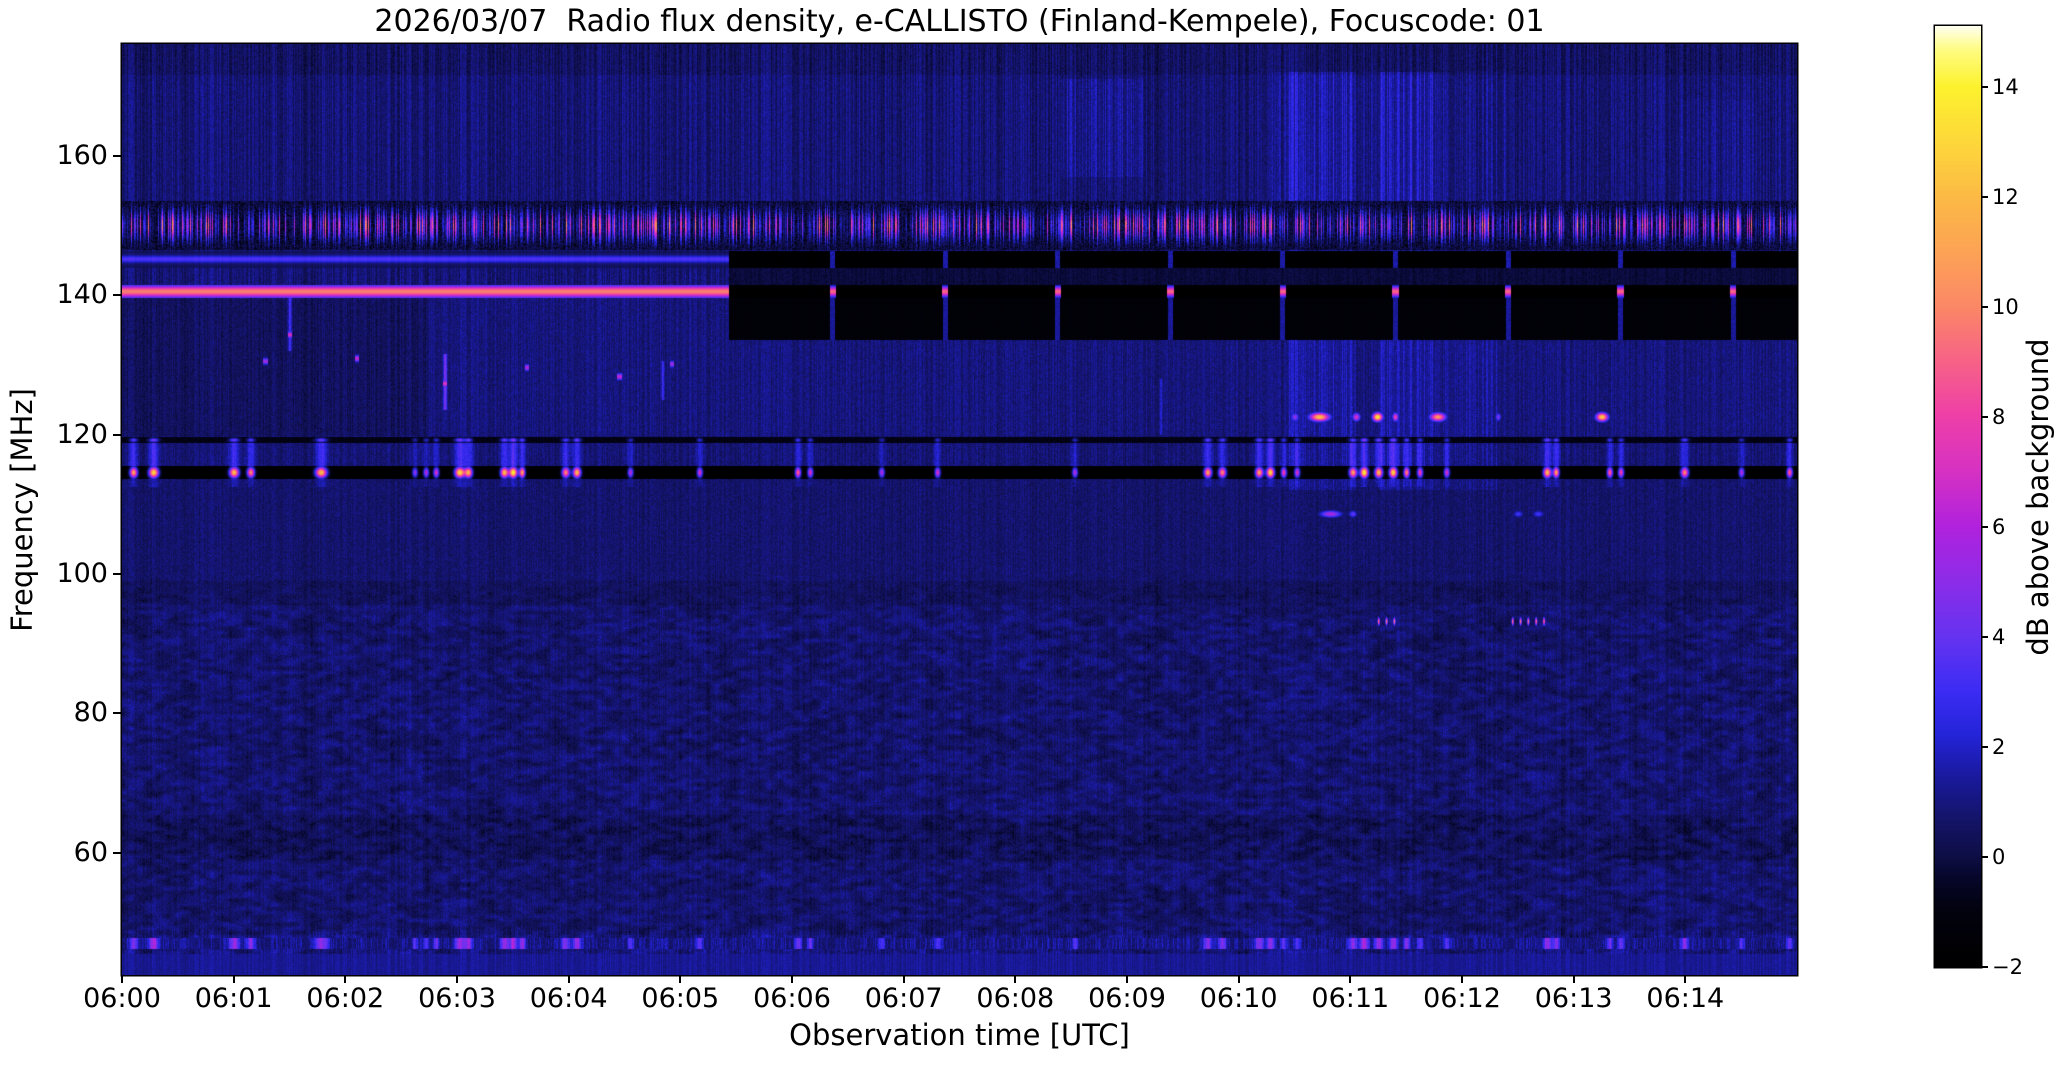 This screenshot has width=2066, height=1067. I want to click on x-tick-label: 06:10, so click(1238, 998).